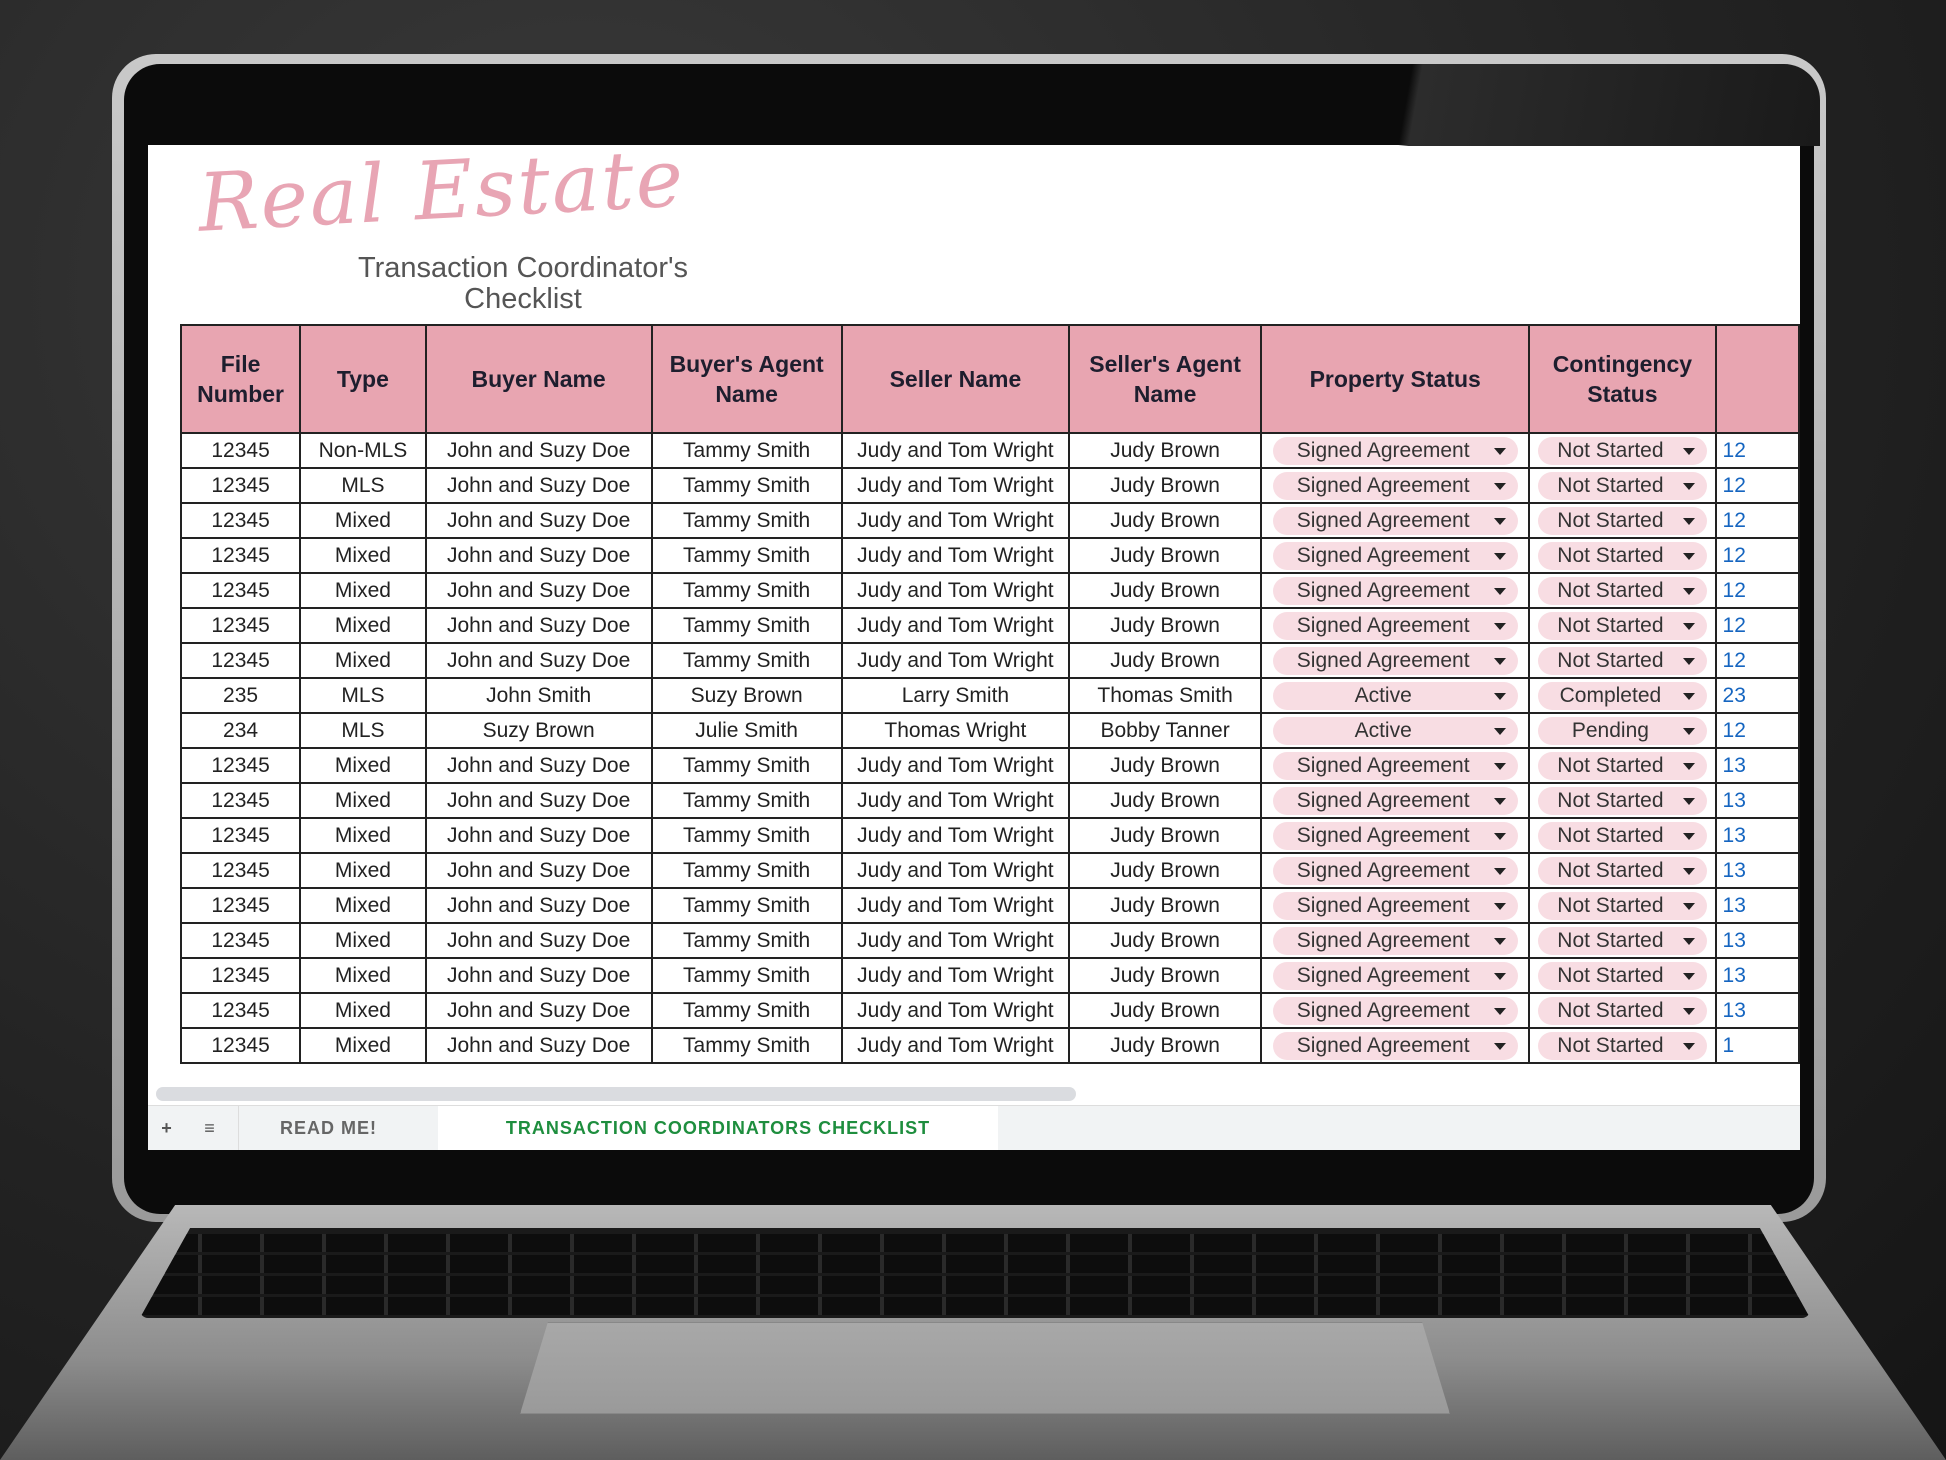  Describe the element at coordinates (1622, 695) in the screenshot. I see `contingency-status-dropdown: Completed` at that location.